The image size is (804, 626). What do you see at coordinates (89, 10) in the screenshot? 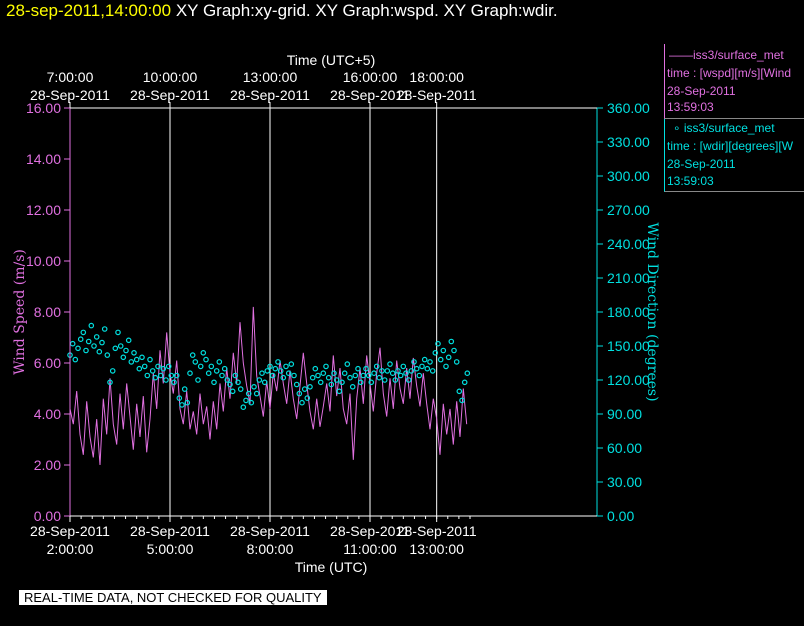
I see `title-date: 28-sep-2011,14:00:00` at bounding box center [89, 10].